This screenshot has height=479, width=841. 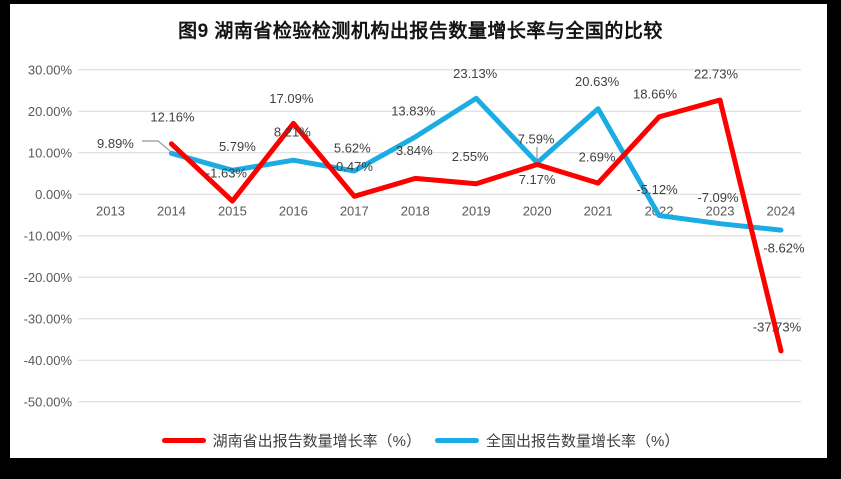 What do you see at coordinates (353, 166) in the screenshot?
I see `hunan-data-label: -0.47%` at bounding box center [353, 166].